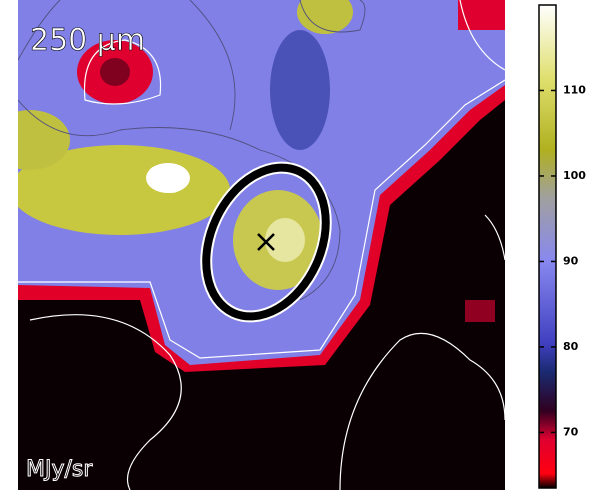  What do you see at coordinates (571, 346) in the screenshot?
I see `colorbar-tick-label: 80` at bounding box center [571, 346].